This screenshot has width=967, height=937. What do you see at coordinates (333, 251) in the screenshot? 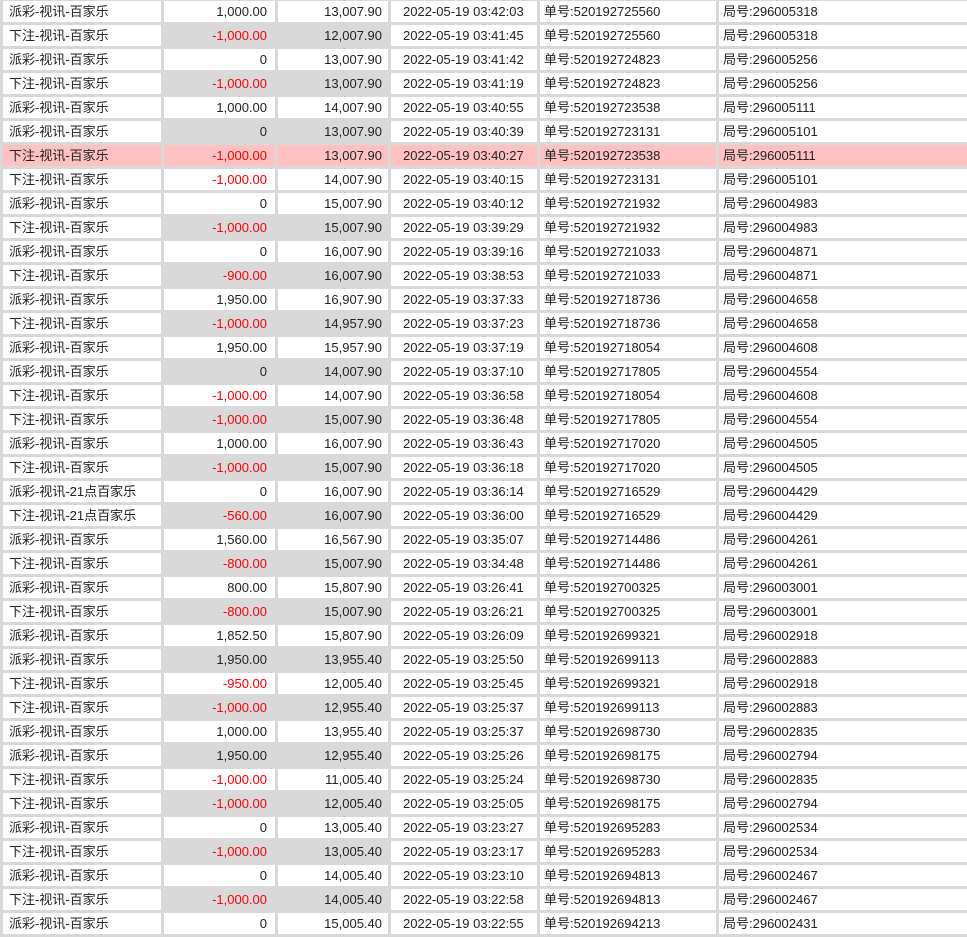
I see `balance-cell: 16,007.90` at bounding box center [333, 251].